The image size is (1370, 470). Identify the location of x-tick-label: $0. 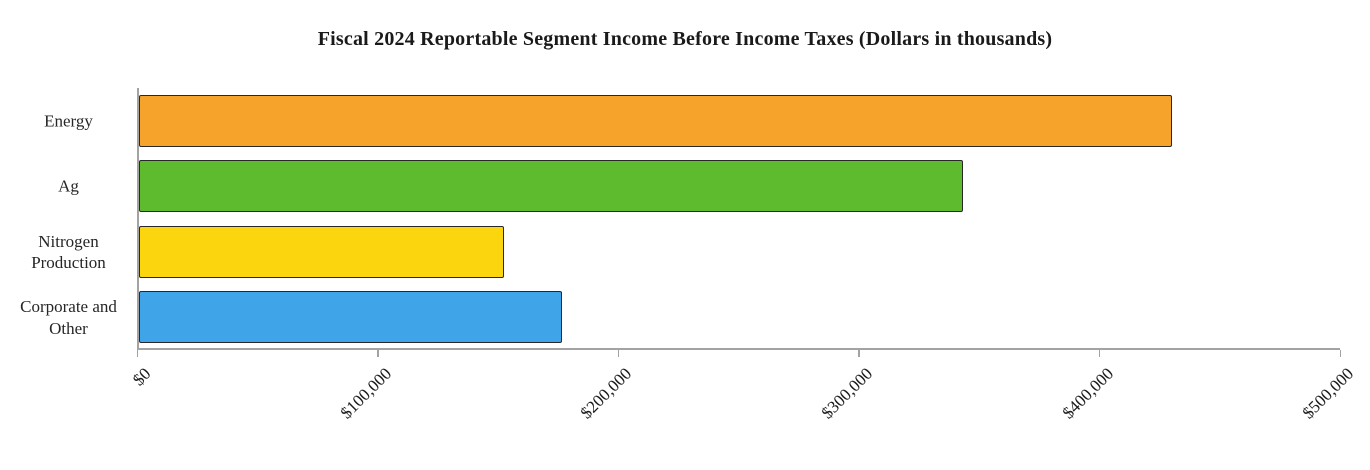
(141, 377).